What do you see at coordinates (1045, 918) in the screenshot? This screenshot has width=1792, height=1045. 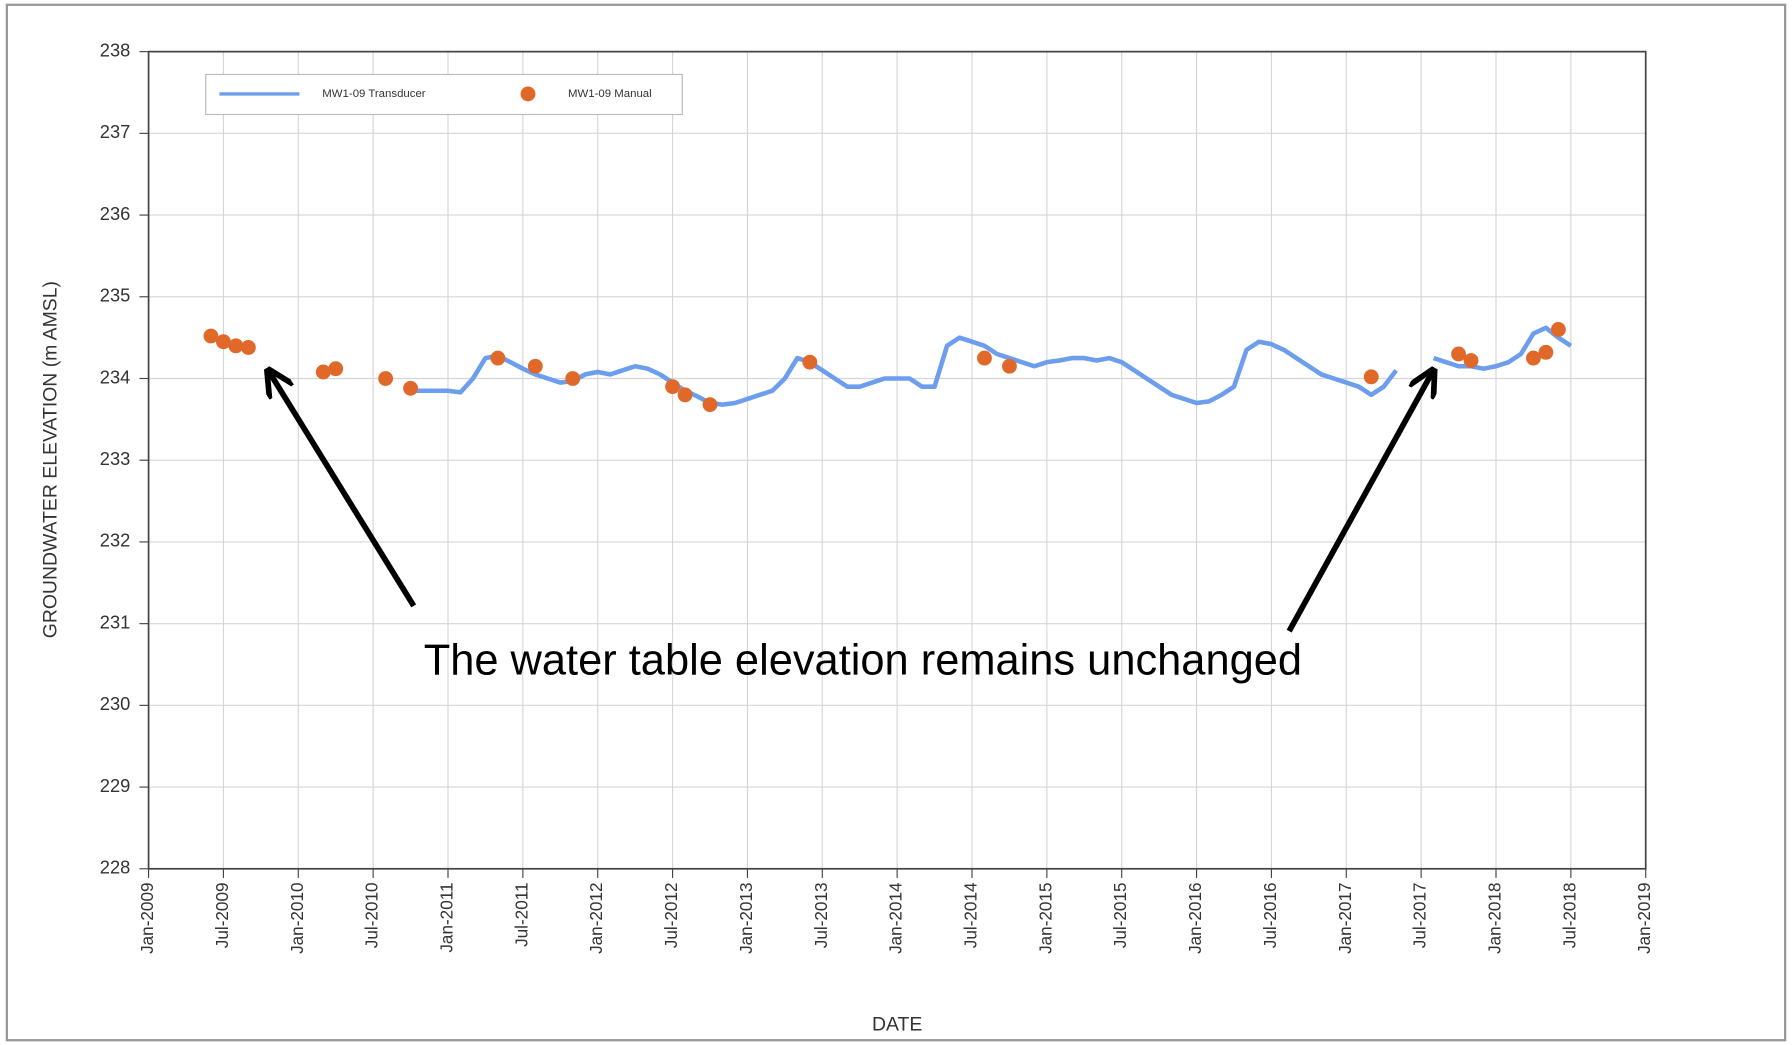 I see `x-tick-label: Jan-2015` at bounding box center [1045, 918].